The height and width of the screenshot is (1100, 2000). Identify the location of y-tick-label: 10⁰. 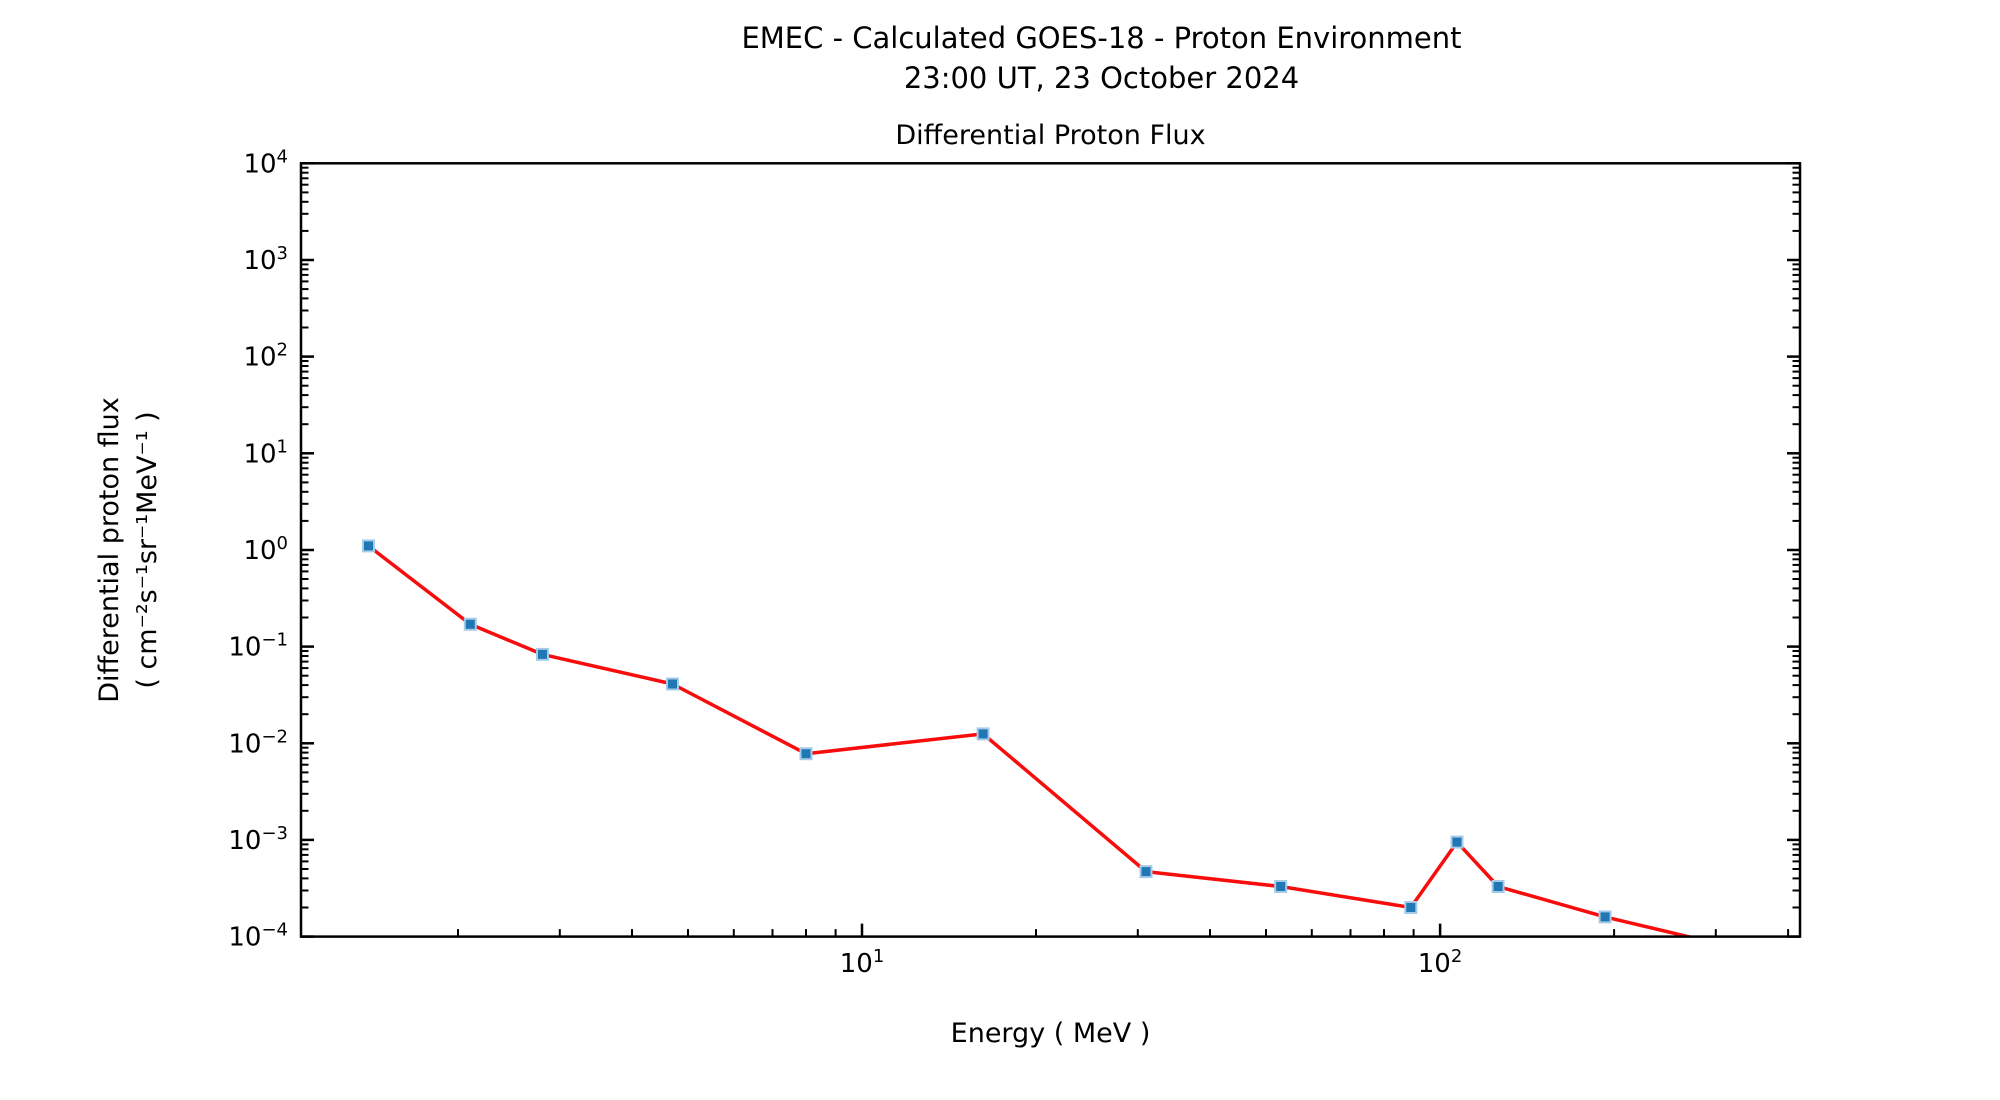
(265, 549).